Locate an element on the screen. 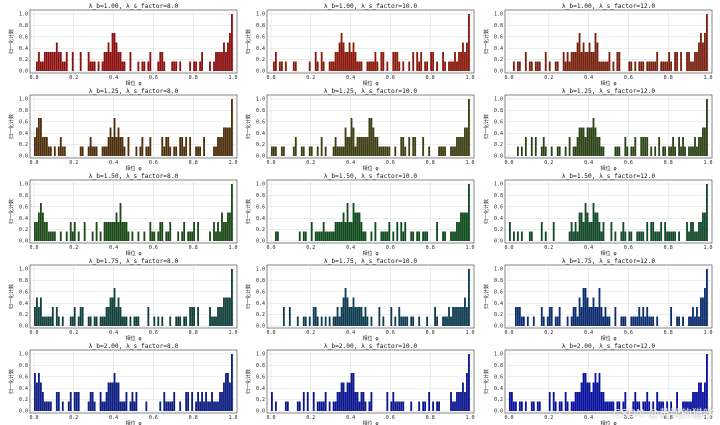  x-tick-label: 0.2 is located at coordinates (548, 248).